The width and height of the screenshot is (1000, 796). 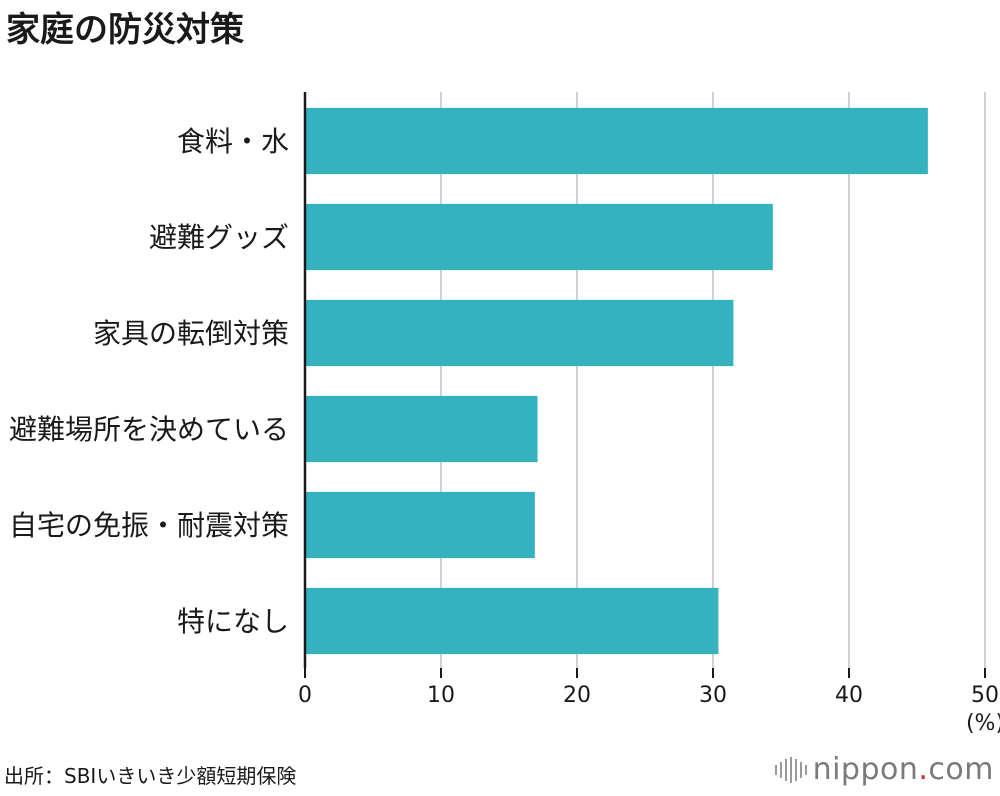 I want to click on x-tick-label: 50, so click(x=985, y=695).